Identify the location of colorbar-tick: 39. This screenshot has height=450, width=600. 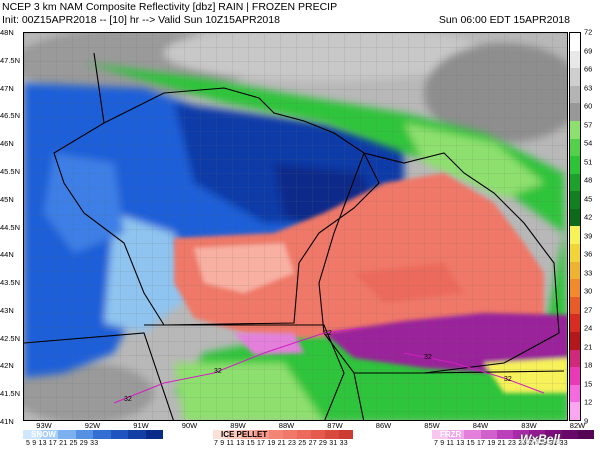
(588, 236).